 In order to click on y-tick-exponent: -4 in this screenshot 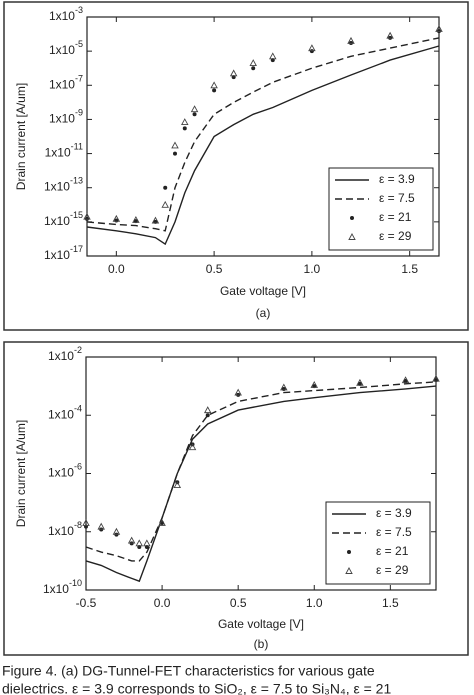, I will do `click(78, 409)`.